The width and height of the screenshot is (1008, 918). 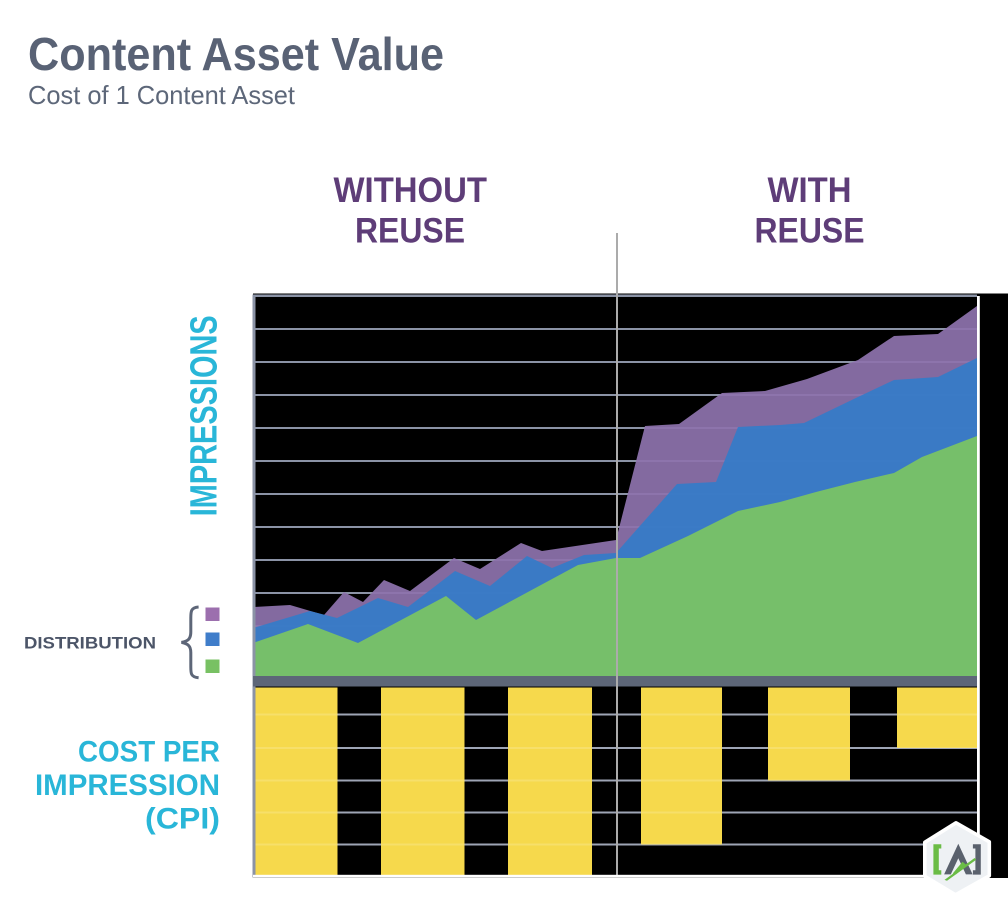 I want to click on svg-text: WITH, so click(x=810, y=190).